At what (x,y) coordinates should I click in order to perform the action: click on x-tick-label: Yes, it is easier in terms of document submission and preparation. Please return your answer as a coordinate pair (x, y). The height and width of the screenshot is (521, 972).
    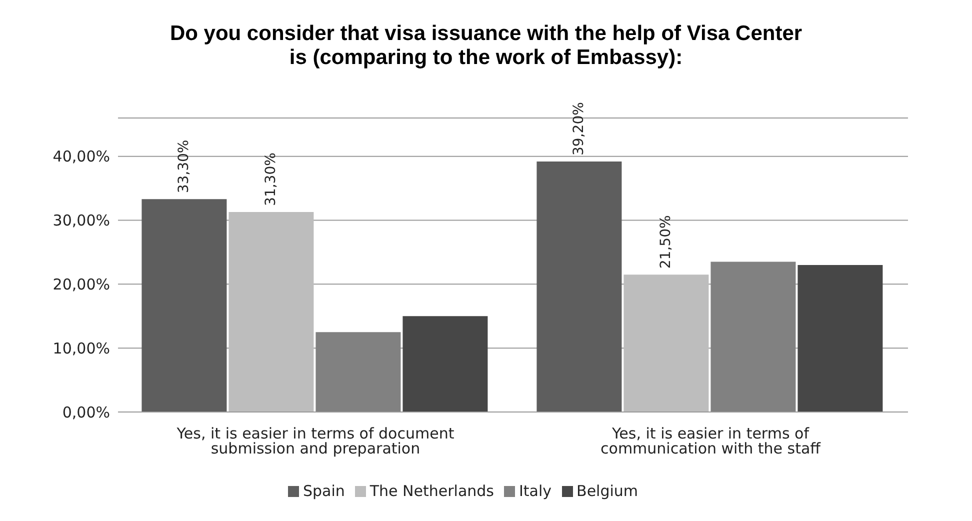
    Looking at the image, I should click on (315, 441).